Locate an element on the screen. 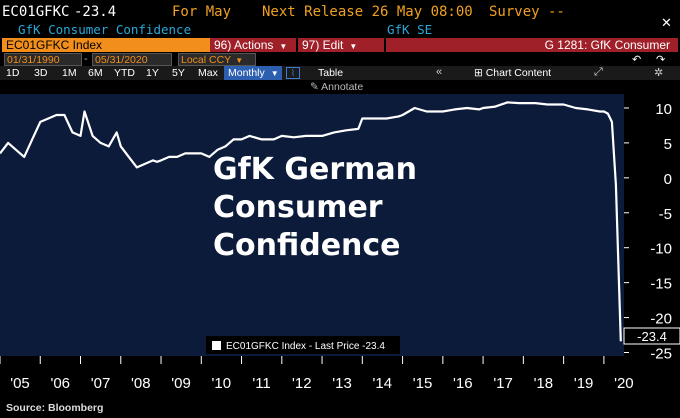 This screenshot has width=680, height=418. y-tick-label: 5 is located at coordinates (668, 144).